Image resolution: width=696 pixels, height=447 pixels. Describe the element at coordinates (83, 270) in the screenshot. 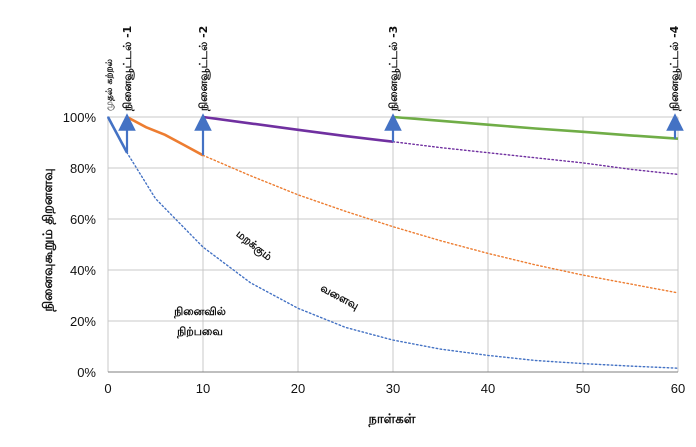

I see `y-tick-label: 40%` at that location.